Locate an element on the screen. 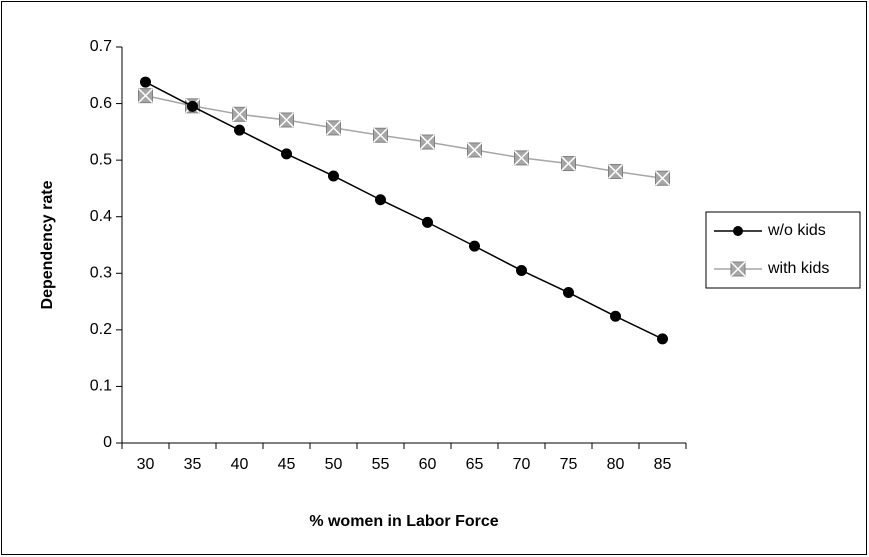 The height and width of the screenshot is (557, 869). legend-marker-cross is located at coordinates (738, 269).